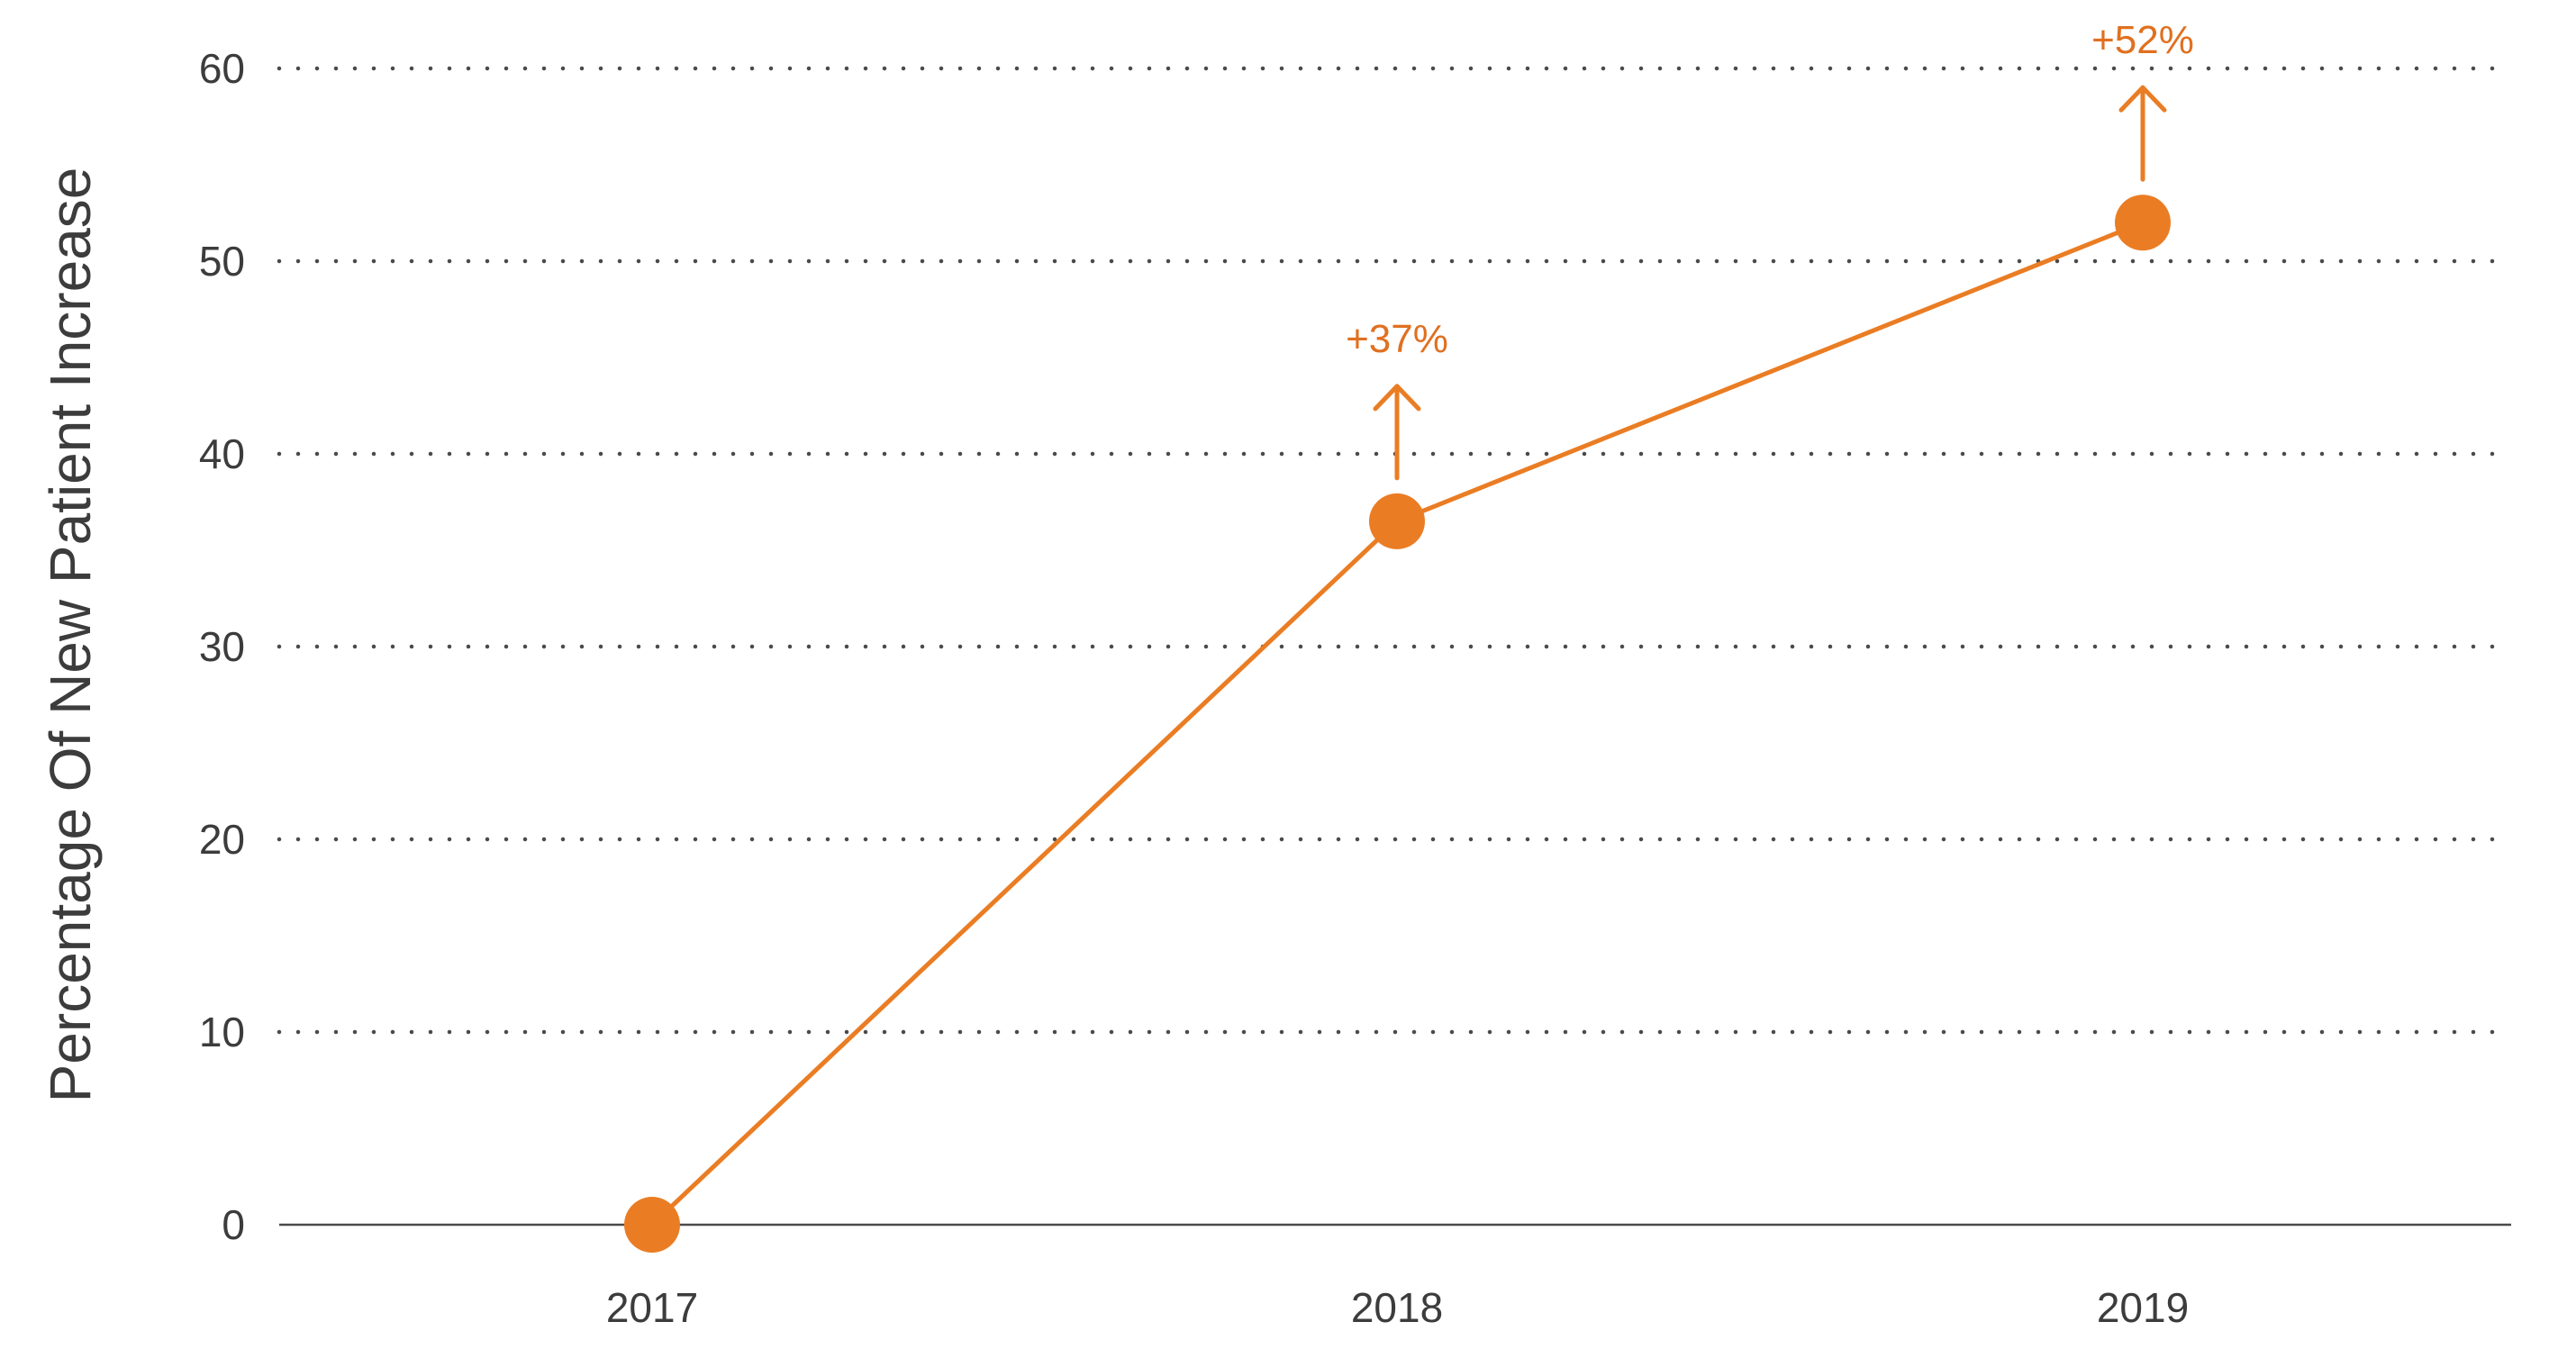  Describe the element at coordinates (1397, 339) in the screenshot. I see `annotation-label: +37%` at that location.